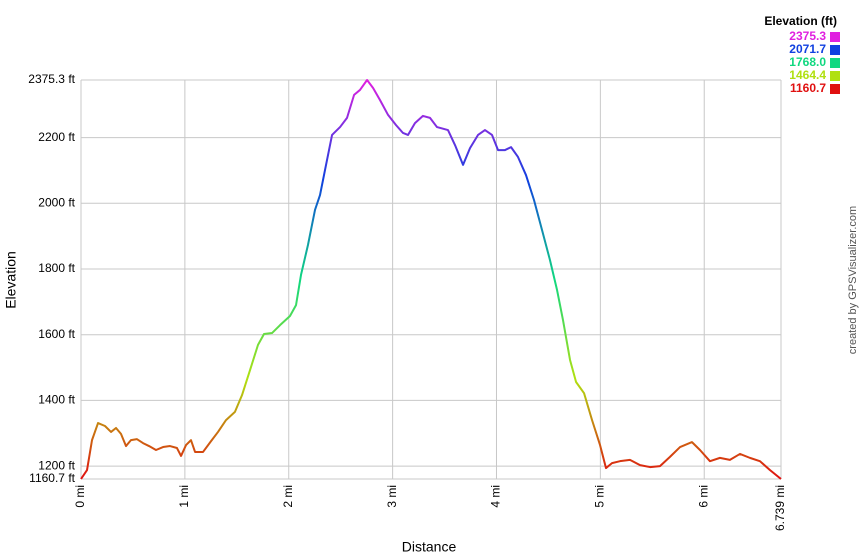 This screenshot has height=560, width=860. I want to click on x-tick-label: 3 mi, so click(392, 496).